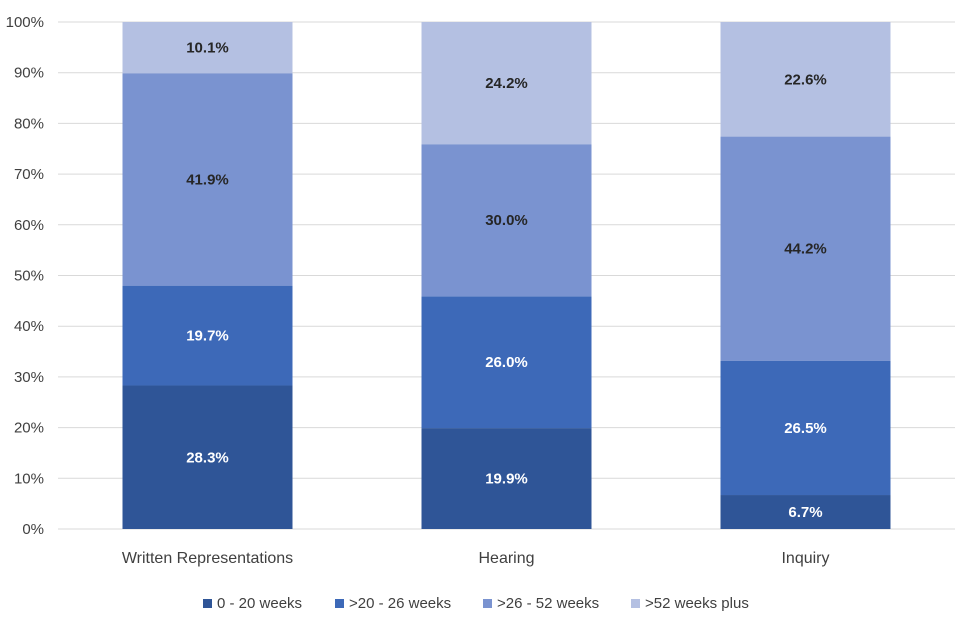 The image size is (960, 640). Describe the element at coordinates (400, 603) in the screenshot. I see `legend-label: >20 - 26 weeks` at that location.